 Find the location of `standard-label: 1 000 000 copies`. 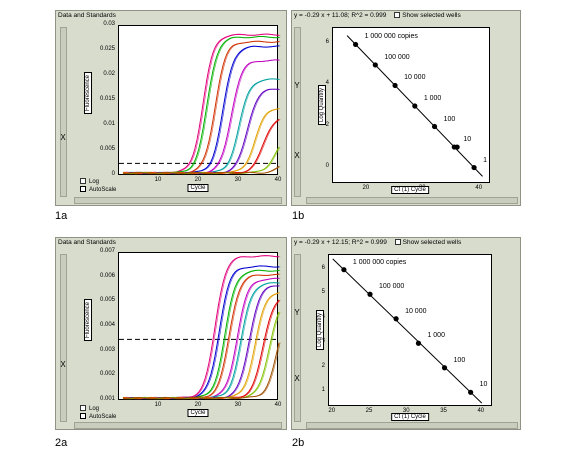

standard-label: 1 000 000 copies is located at coordinates (391, 37).